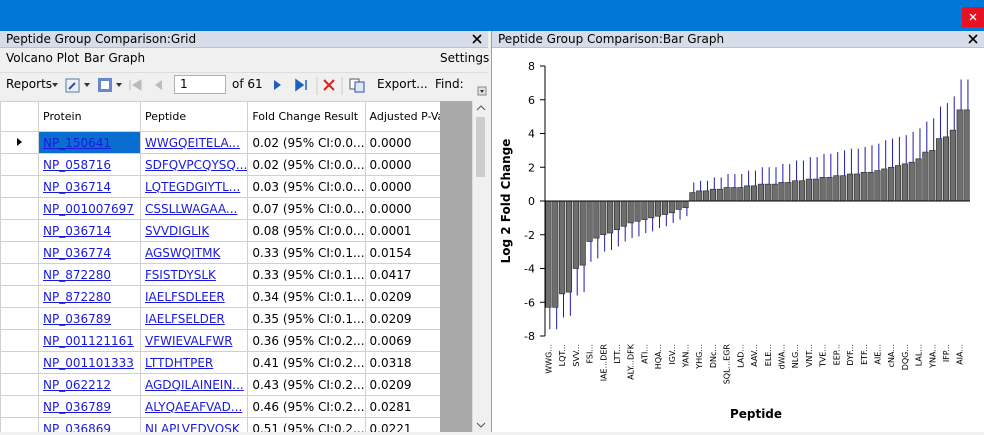 The height and width of the screenshot is (435, 984). Describe the element at coordinates (531, 134) in the screenshot. I see `y-tick-label: 4` at that location.